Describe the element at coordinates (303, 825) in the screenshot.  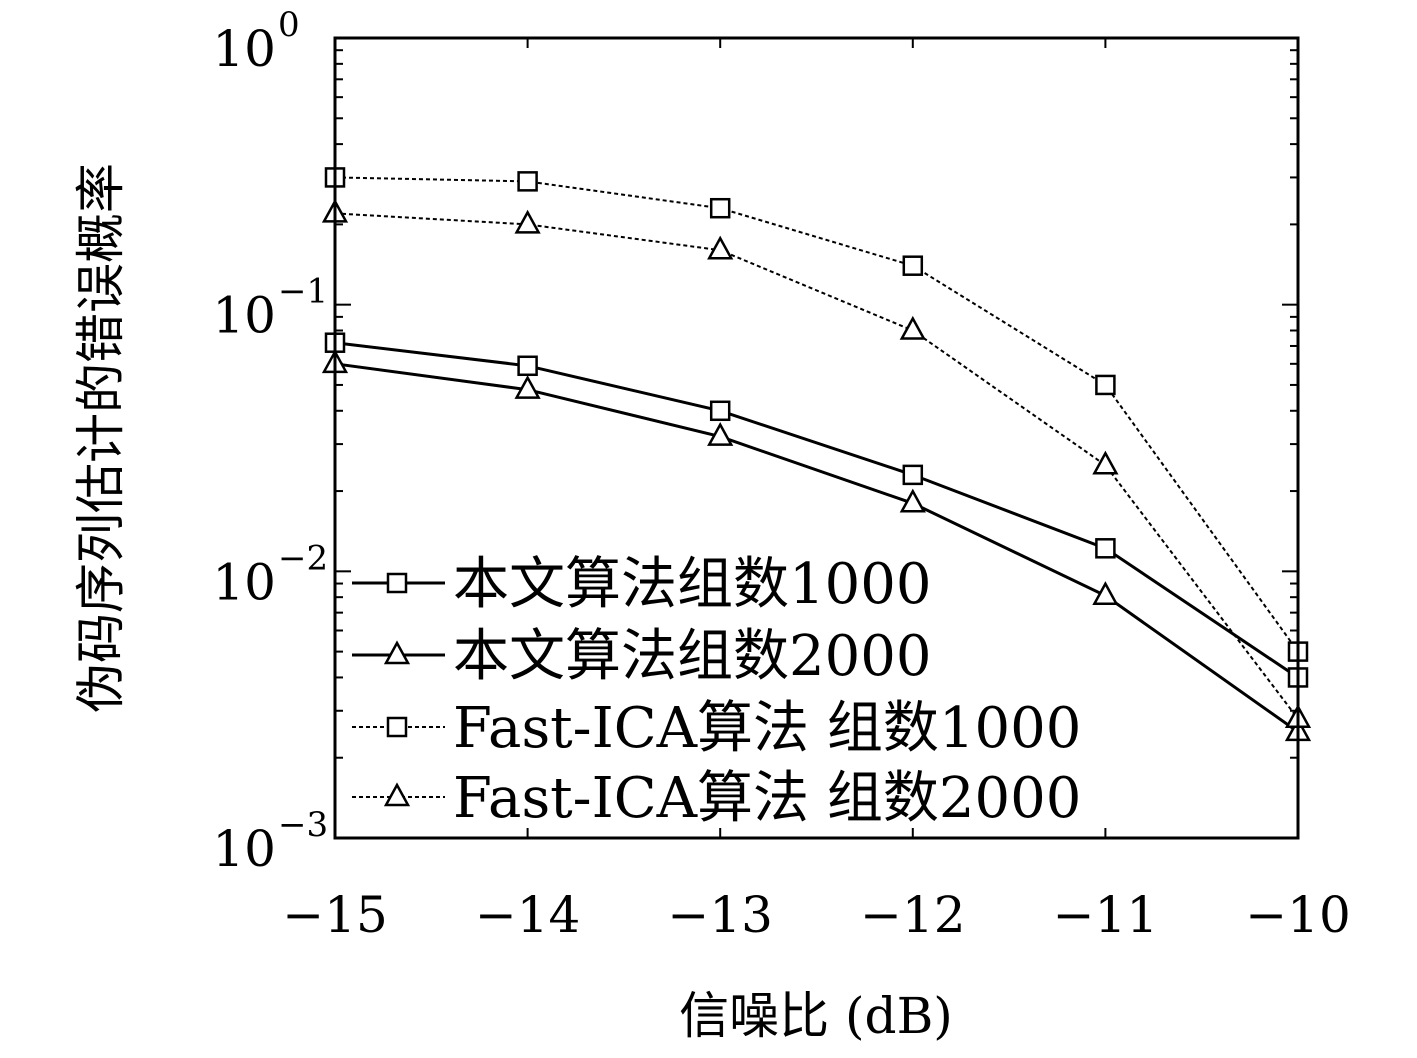
I see `y-tick-exponent: −3` at that location.